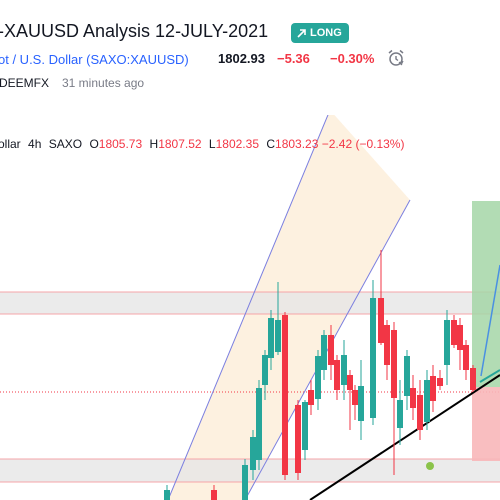 This screenshot has height=500, width=500. What do you see at coordinates (490, 320) in the screenshot?
I see `projection-line` at bounding box center [490, 320].